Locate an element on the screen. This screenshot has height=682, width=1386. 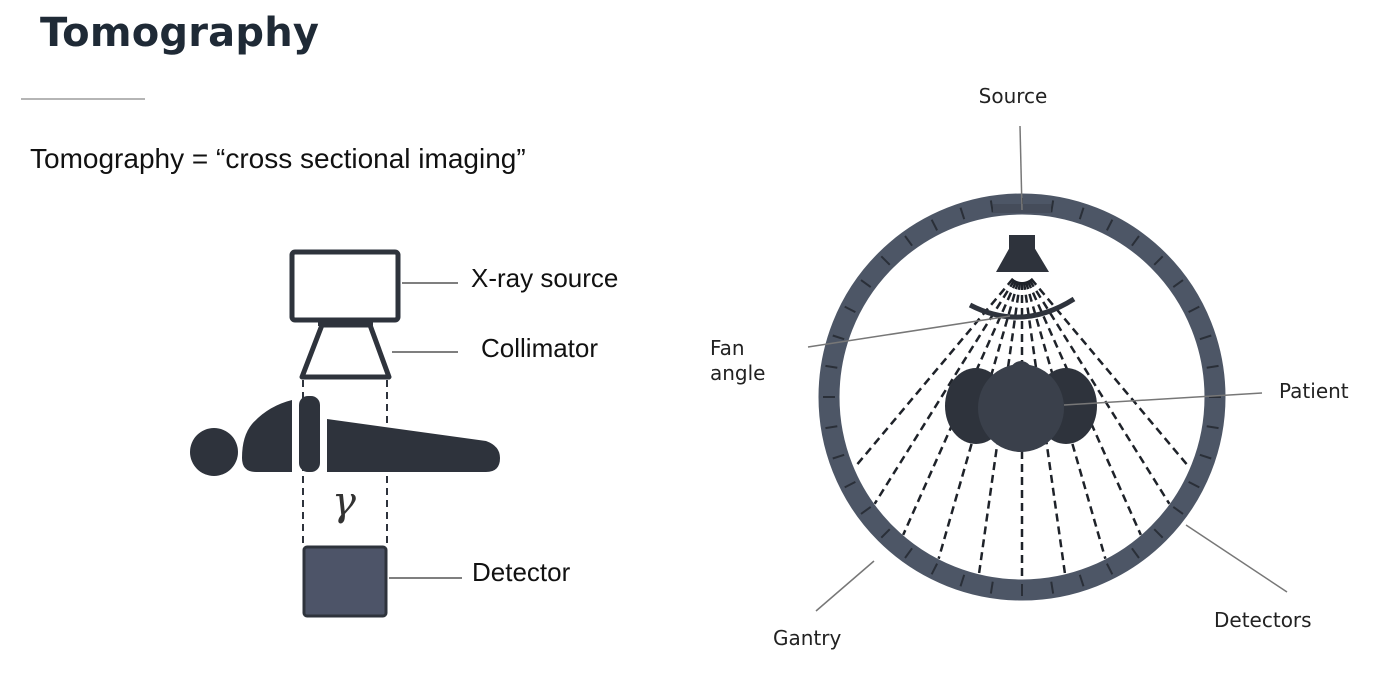
fan-angle-arc is located at coordinates (1022, 308).